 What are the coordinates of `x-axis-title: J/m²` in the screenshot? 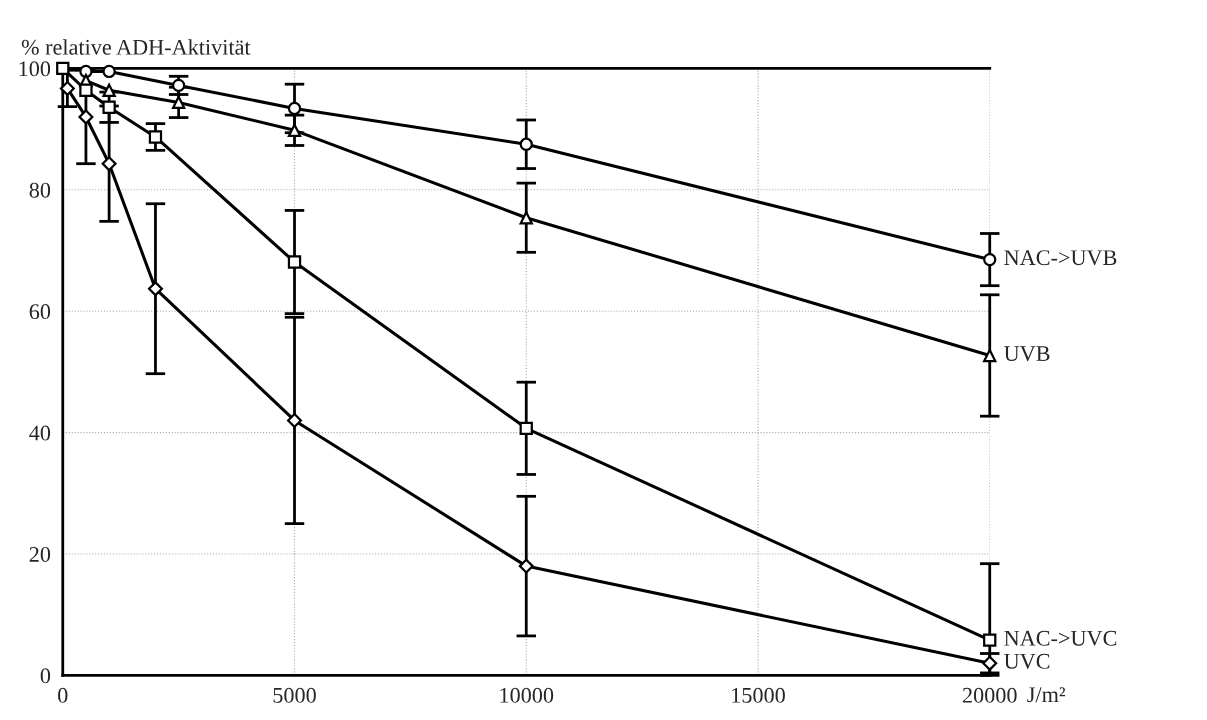 It's located at (1046, 695).